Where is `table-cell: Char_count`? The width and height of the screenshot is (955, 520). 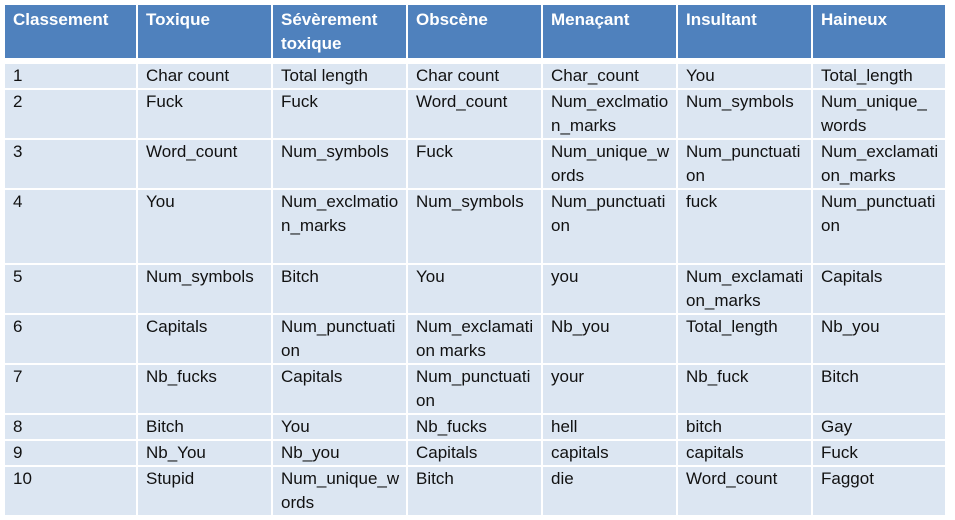
table-cell: Char_count is located at coordinates (609, 76).